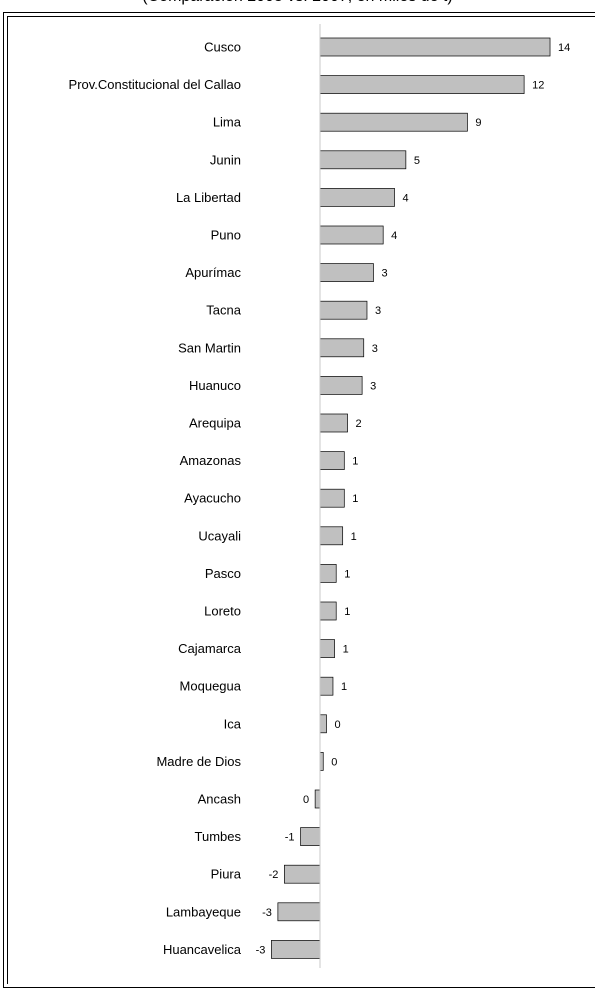  Describe the element at coordinates (210, 648) in the screenshot. I see `category-label: Cajamarca` at that location.